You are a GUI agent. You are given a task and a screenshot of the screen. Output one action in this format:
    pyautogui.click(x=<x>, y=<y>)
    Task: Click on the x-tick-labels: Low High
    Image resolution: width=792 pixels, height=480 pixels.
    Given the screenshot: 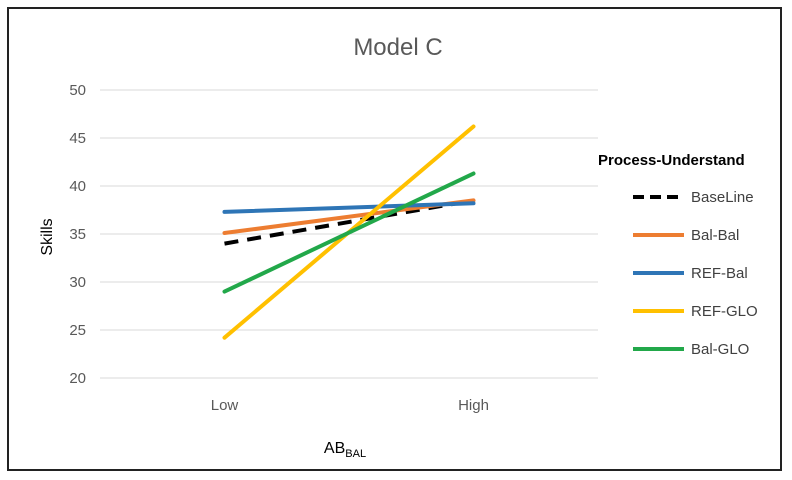 What is the action you would take?
    pyautogui.click(x=350, y=405)
    